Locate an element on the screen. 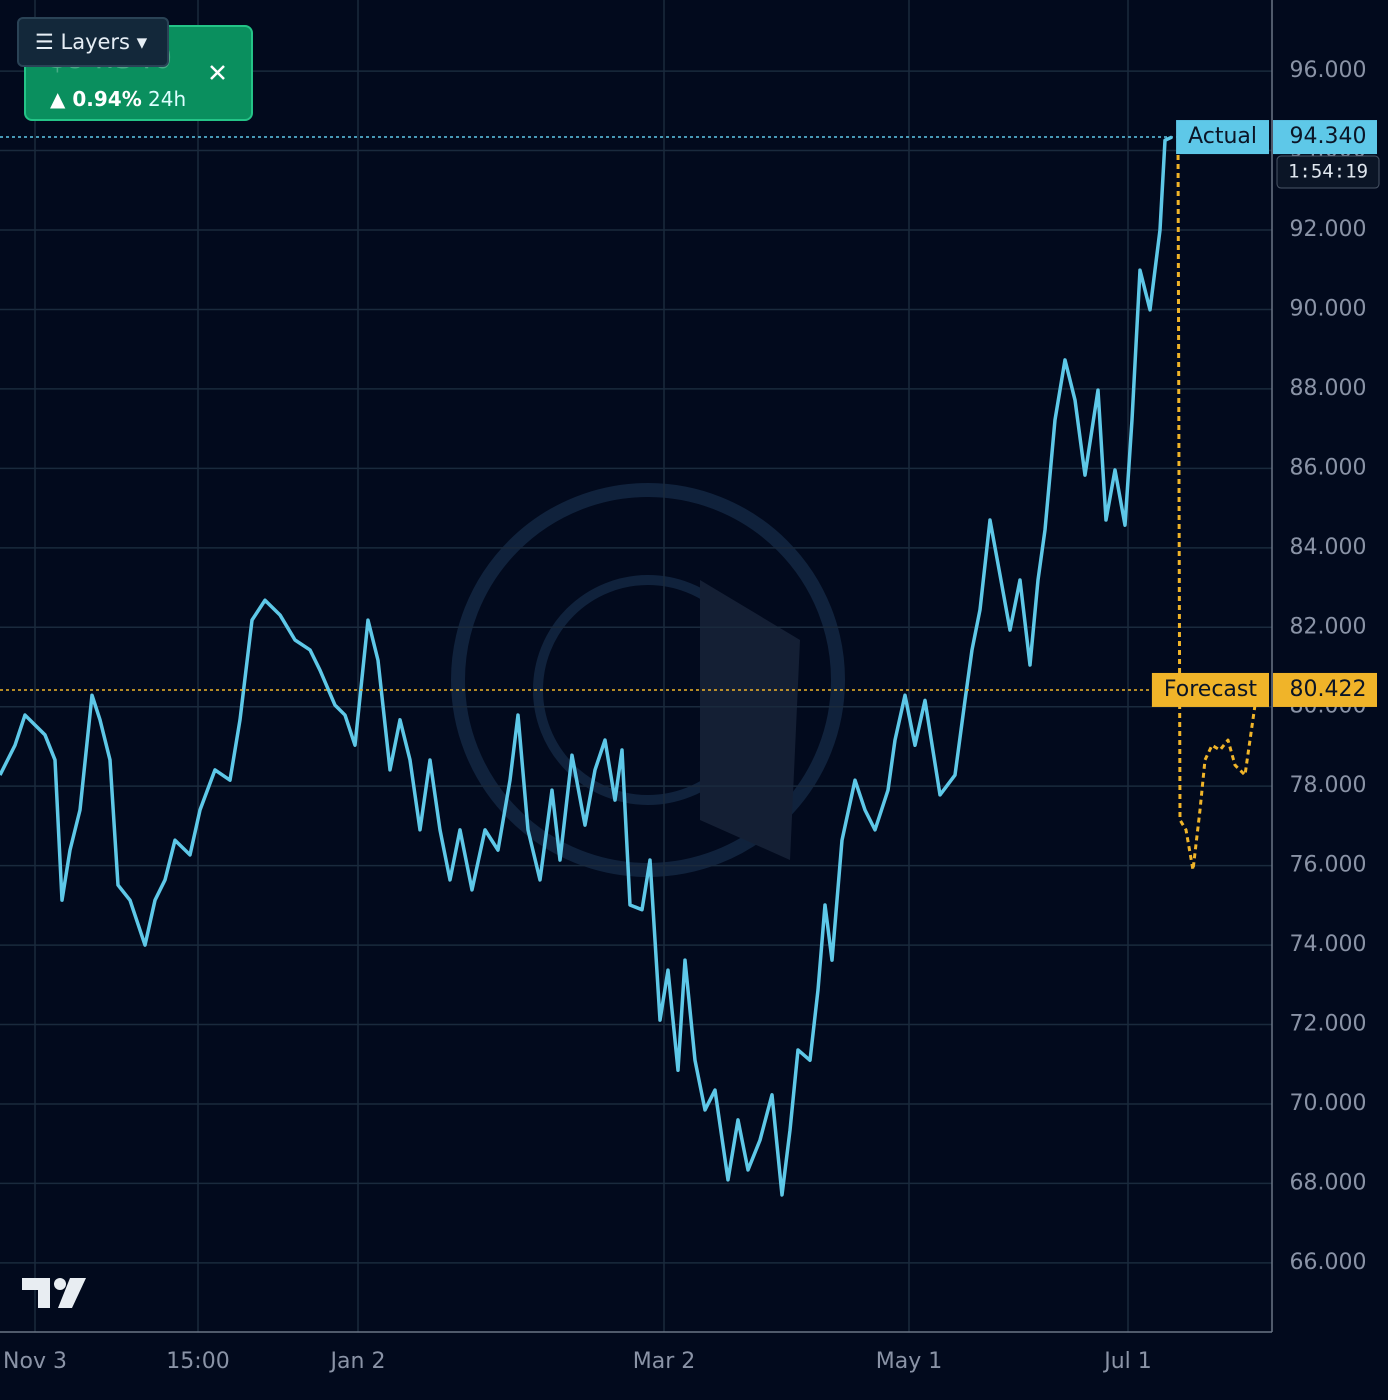 Image resolution: width=1388 pixels, height=1400 pixels. y-tick-label: 76.000 is located at coordinates (1328, 865).